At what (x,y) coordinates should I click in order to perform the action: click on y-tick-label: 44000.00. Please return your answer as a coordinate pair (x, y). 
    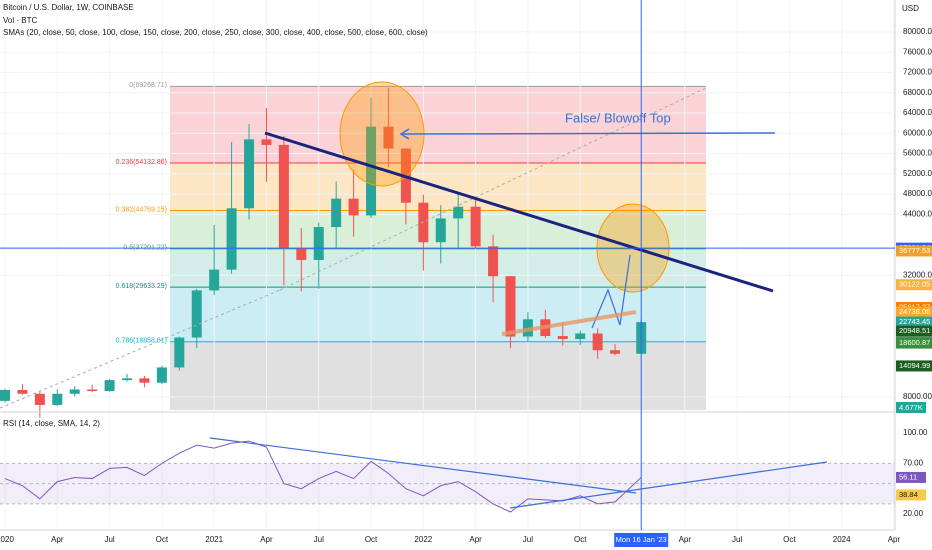
    Looking at the image, I should click on (917, 213).